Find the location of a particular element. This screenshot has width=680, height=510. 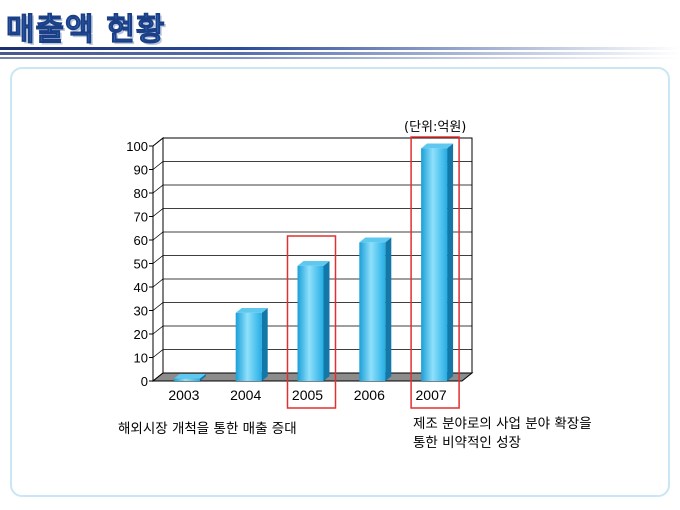

y-tick-label: 20 is located at coordinates (141, 334).